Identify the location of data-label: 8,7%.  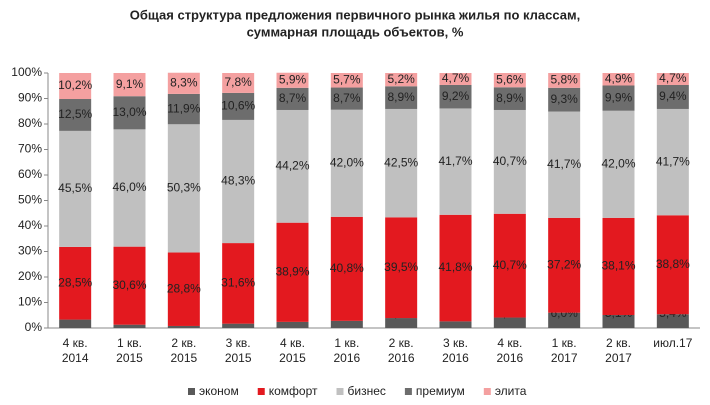
(347, 98).